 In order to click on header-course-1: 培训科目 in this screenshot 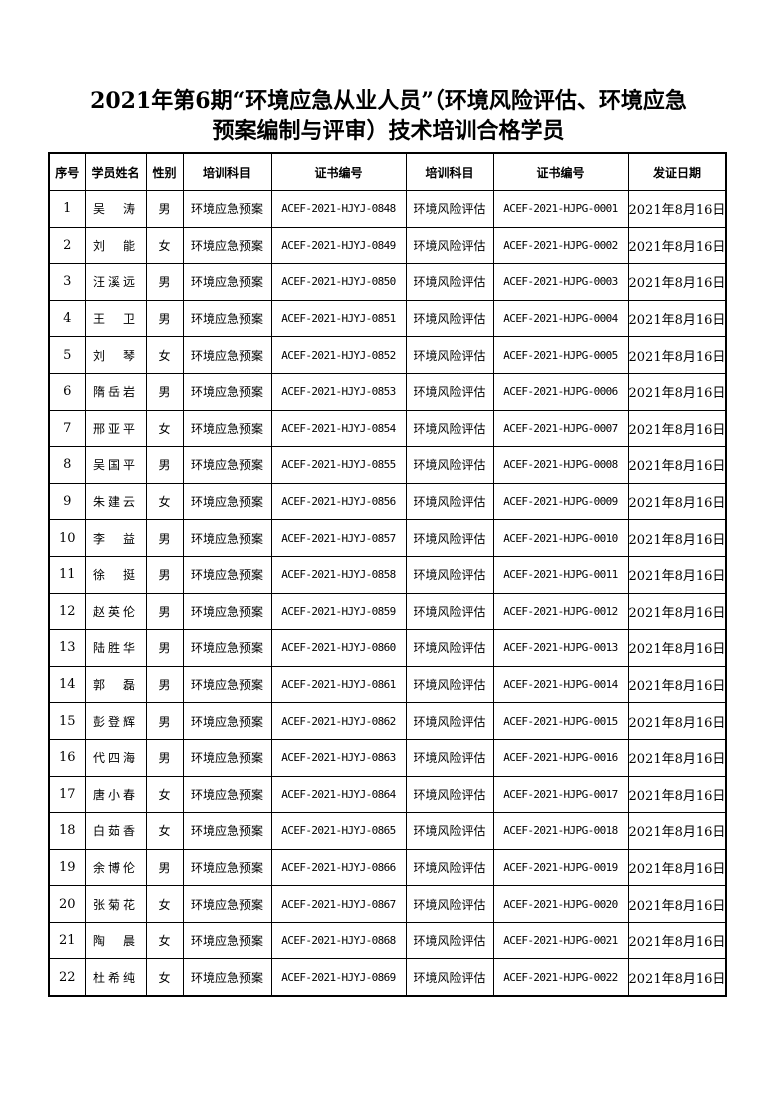, I will do `click(227, 171)`.